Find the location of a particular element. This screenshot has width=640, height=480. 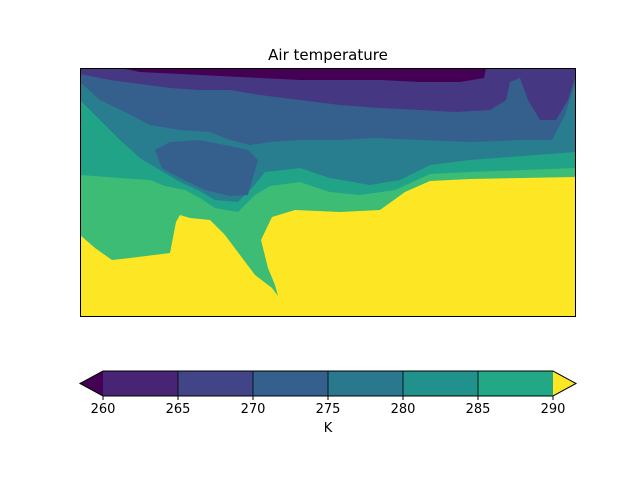

colorbar: 260 265 270 275 280 285 290 is located at coordinates (328, 393).